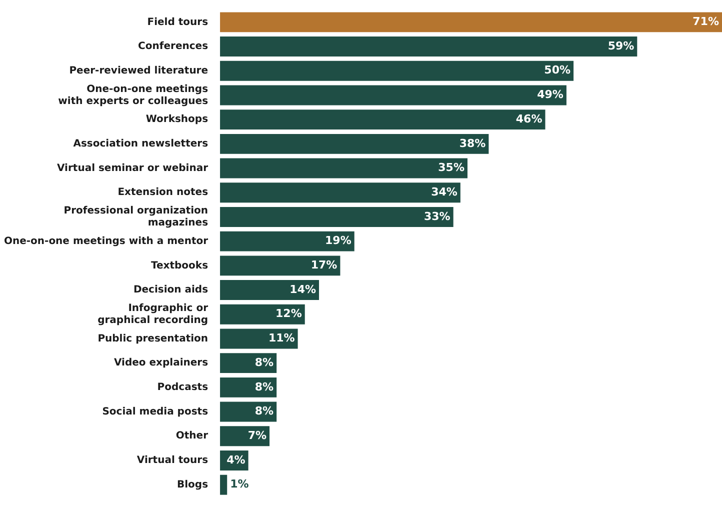  Describe the element at coordinates (173, 46) in the screenshot. I see `y-tick-label: Conferences` at that location.